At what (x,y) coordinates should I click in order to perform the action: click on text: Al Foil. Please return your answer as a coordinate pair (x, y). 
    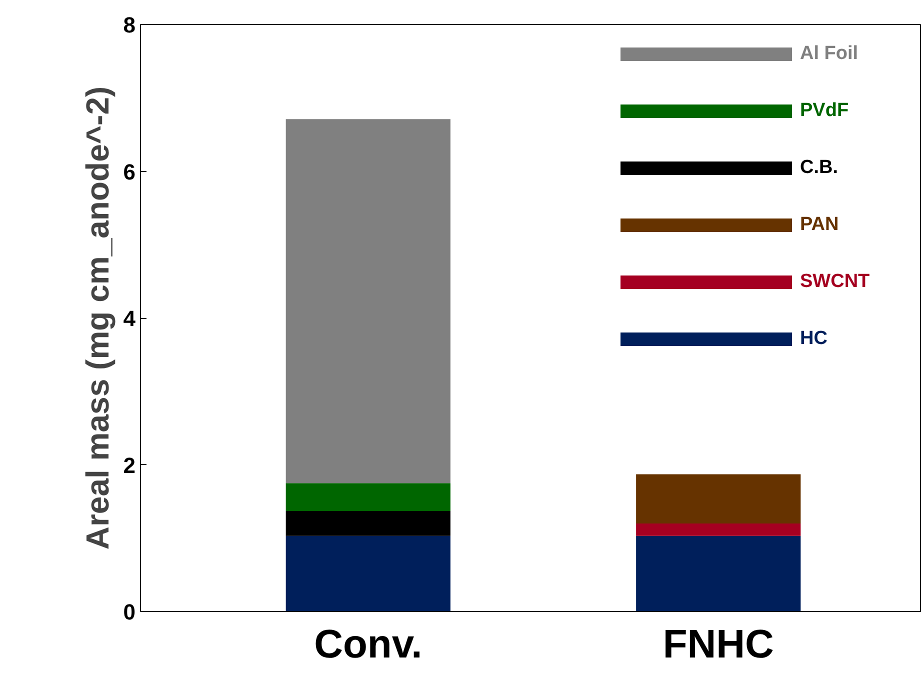
    Looking at the image, I should click on (829, 54).